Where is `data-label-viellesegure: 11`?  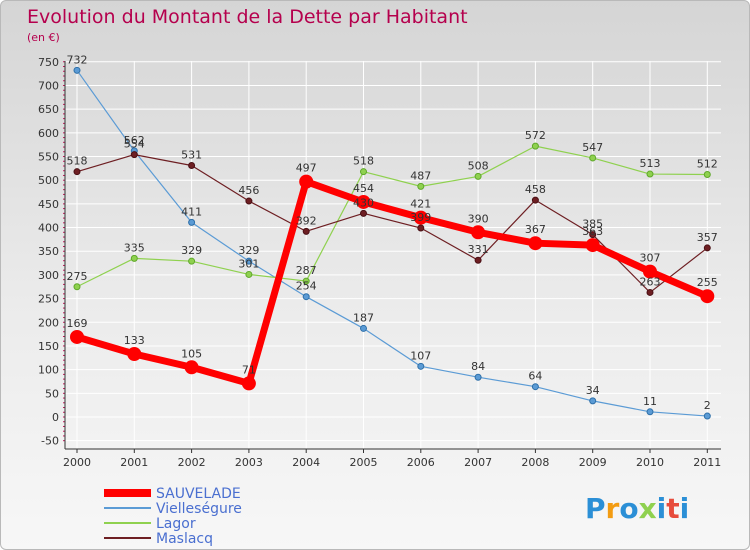
data-label-viellesegure: 11 is located at coordinates (650, 401).